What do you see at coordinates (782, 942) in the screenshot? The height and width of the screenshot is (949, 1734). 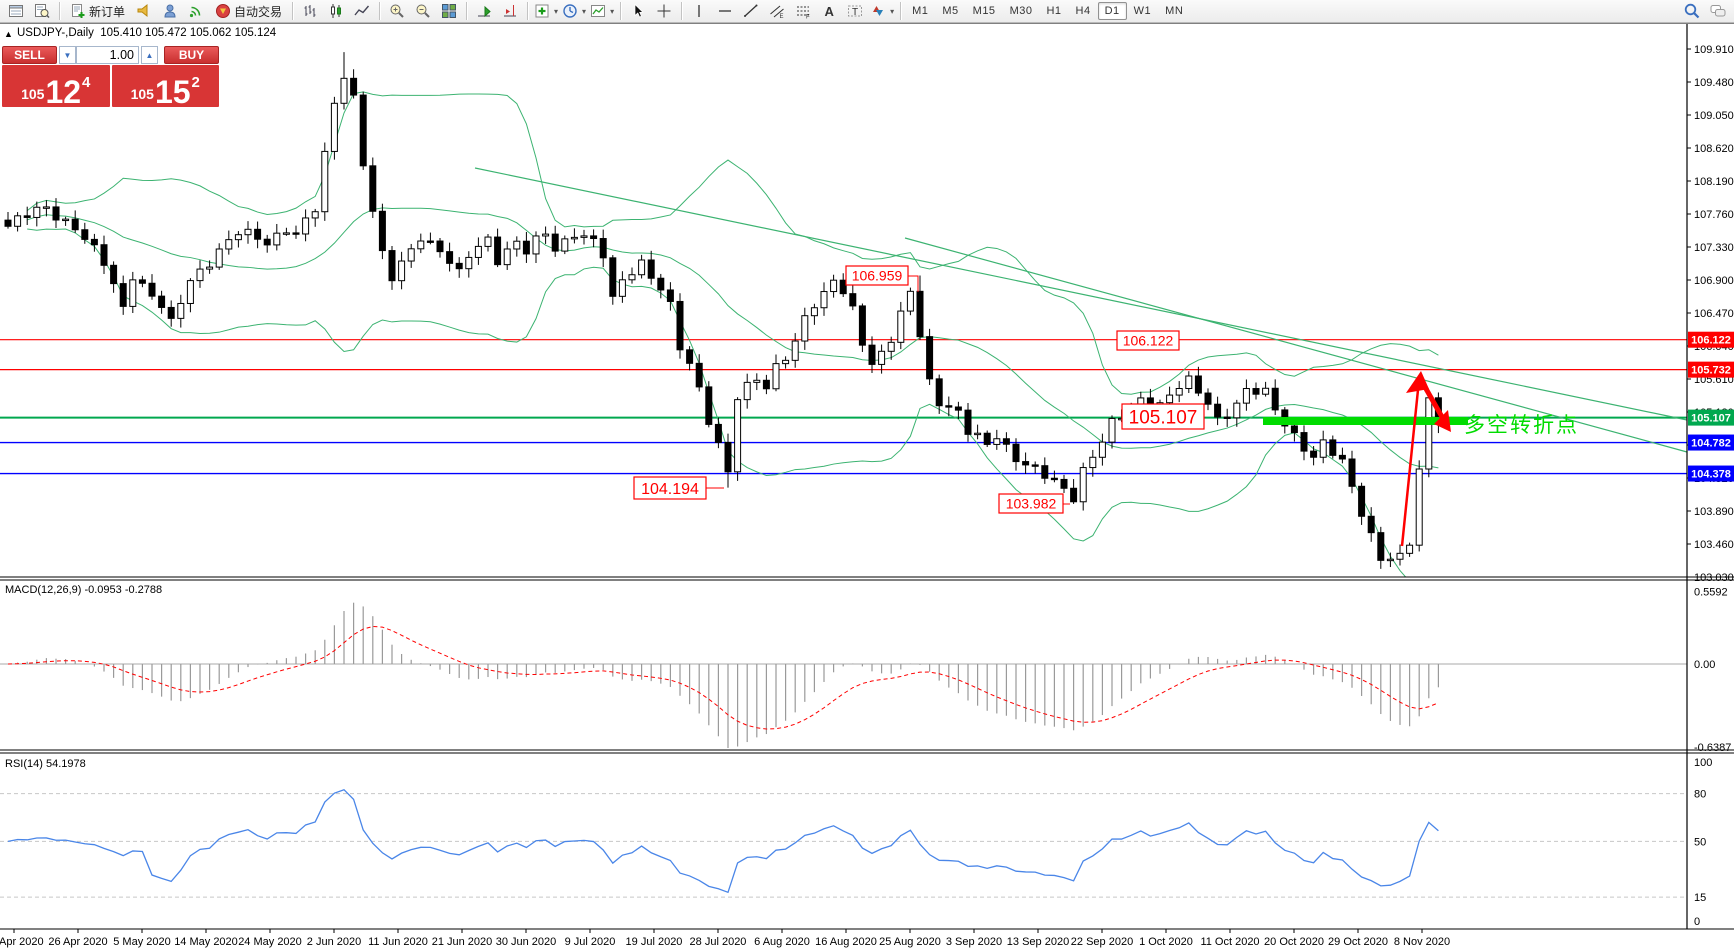 I see `date-label: 6 Aug 2020` at bounding box center [782, 942].